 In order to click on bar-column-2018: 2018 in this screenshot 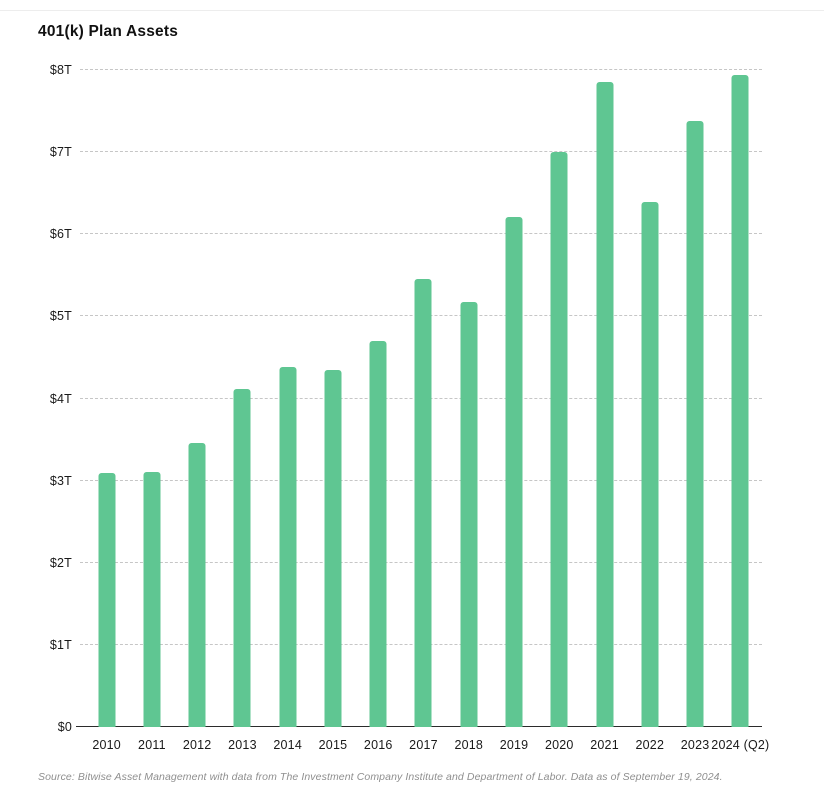, I will do `click(468, 411)`.